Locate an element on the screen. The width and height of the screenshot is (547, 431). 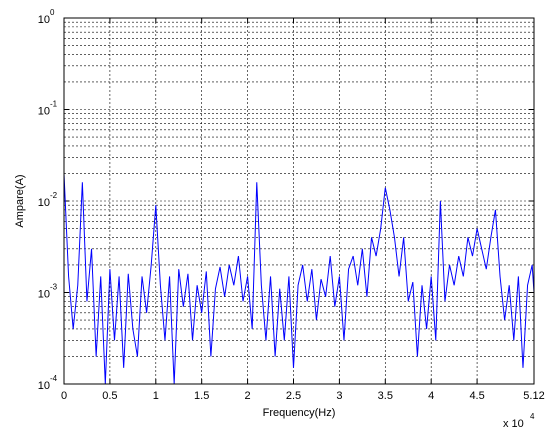
y-tick-exponent: 0 is located at coordinates (52, 12).